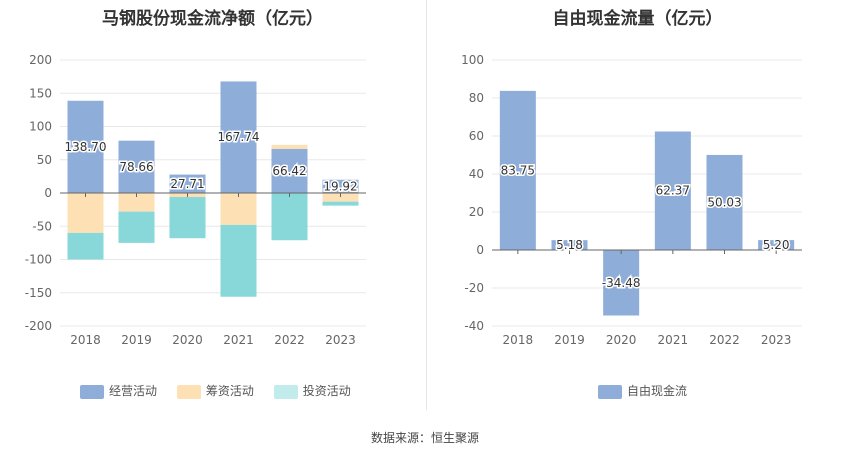 This screenshot has height=459, width=850. What do you see at coordinates (229, 391) in the screenshot?
I see `legend-label-financing: 筹资活动` at bounding box center [229, 391].